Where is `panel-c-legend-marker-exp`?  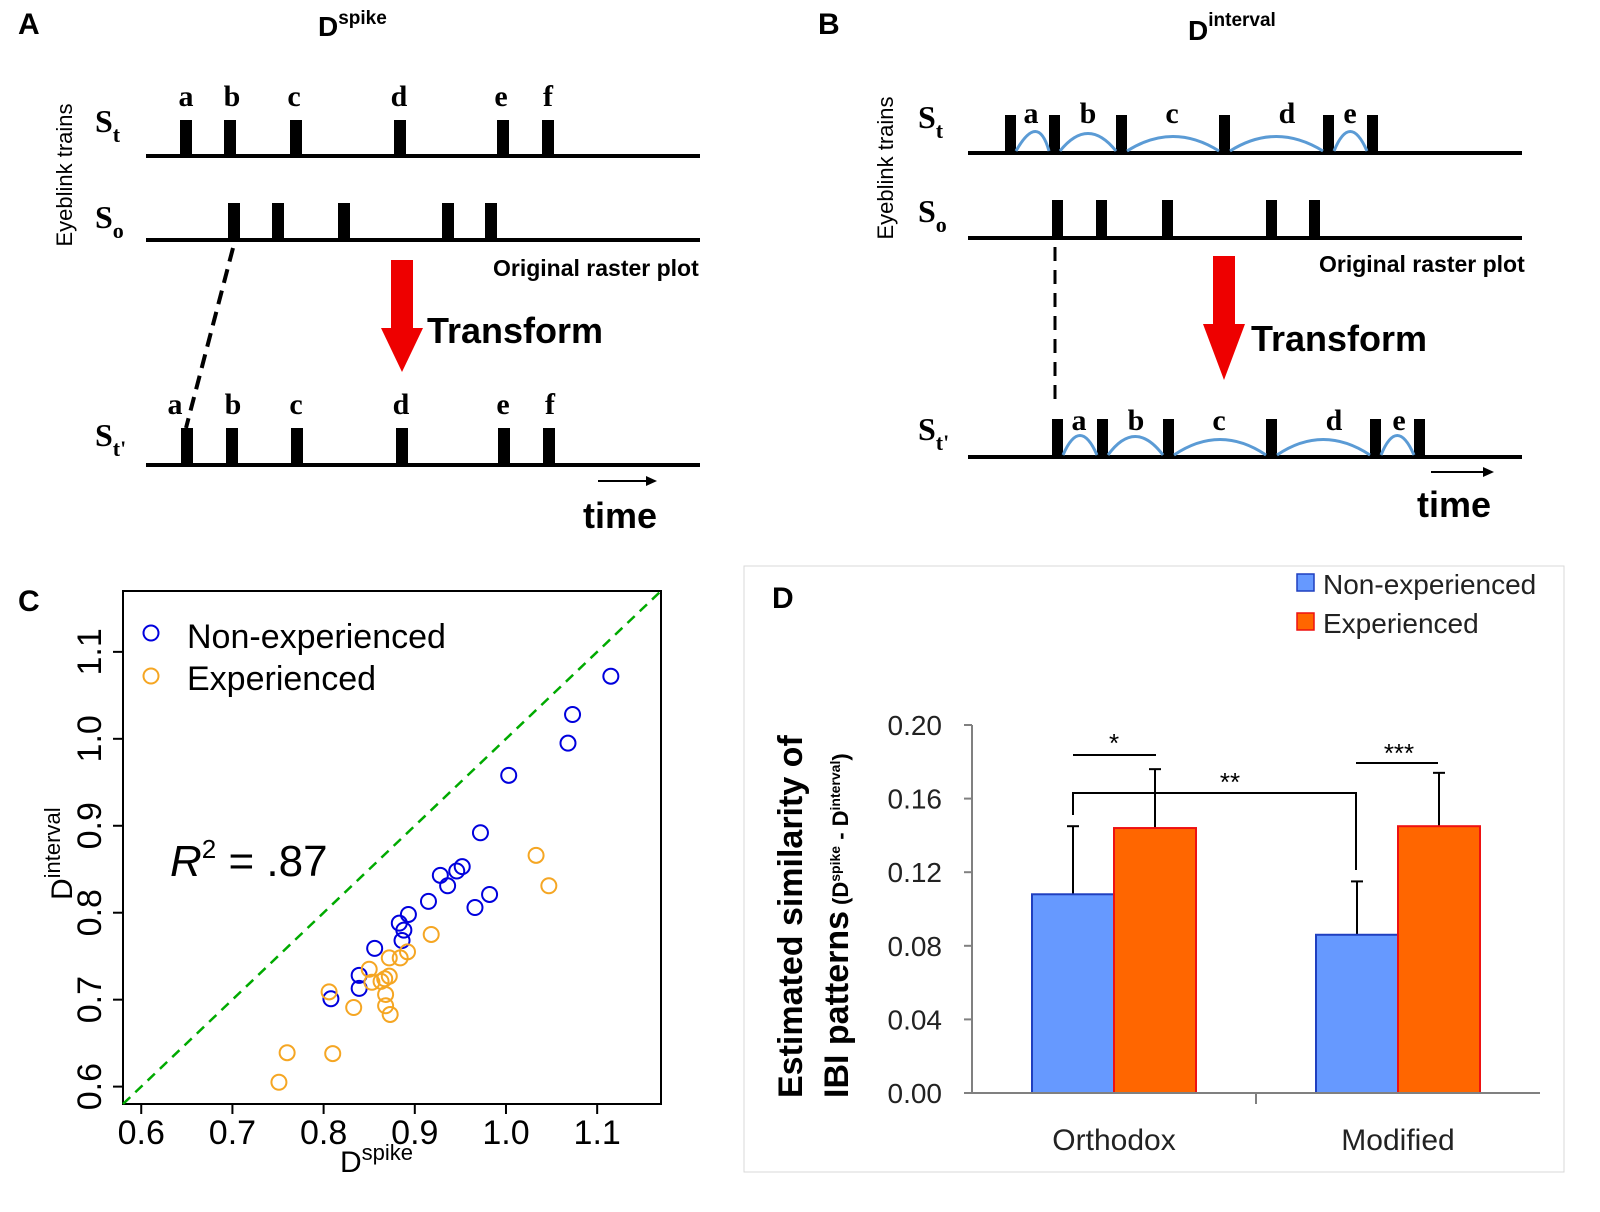 panel-c-legend-marker-exp is located at coordinates (151, 676).